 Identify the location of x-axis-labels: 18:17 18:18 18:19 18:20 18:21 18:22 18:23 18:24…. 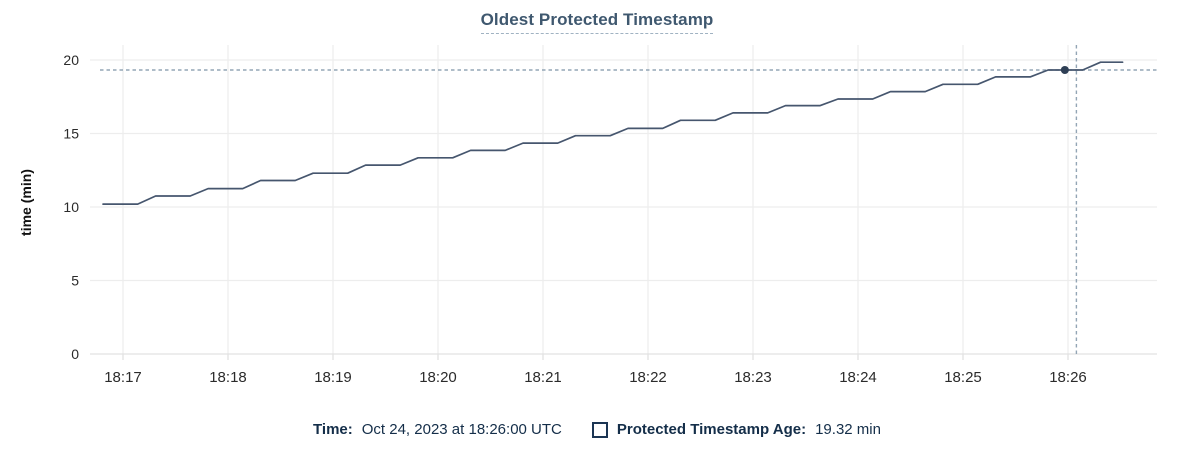
(595, 377).